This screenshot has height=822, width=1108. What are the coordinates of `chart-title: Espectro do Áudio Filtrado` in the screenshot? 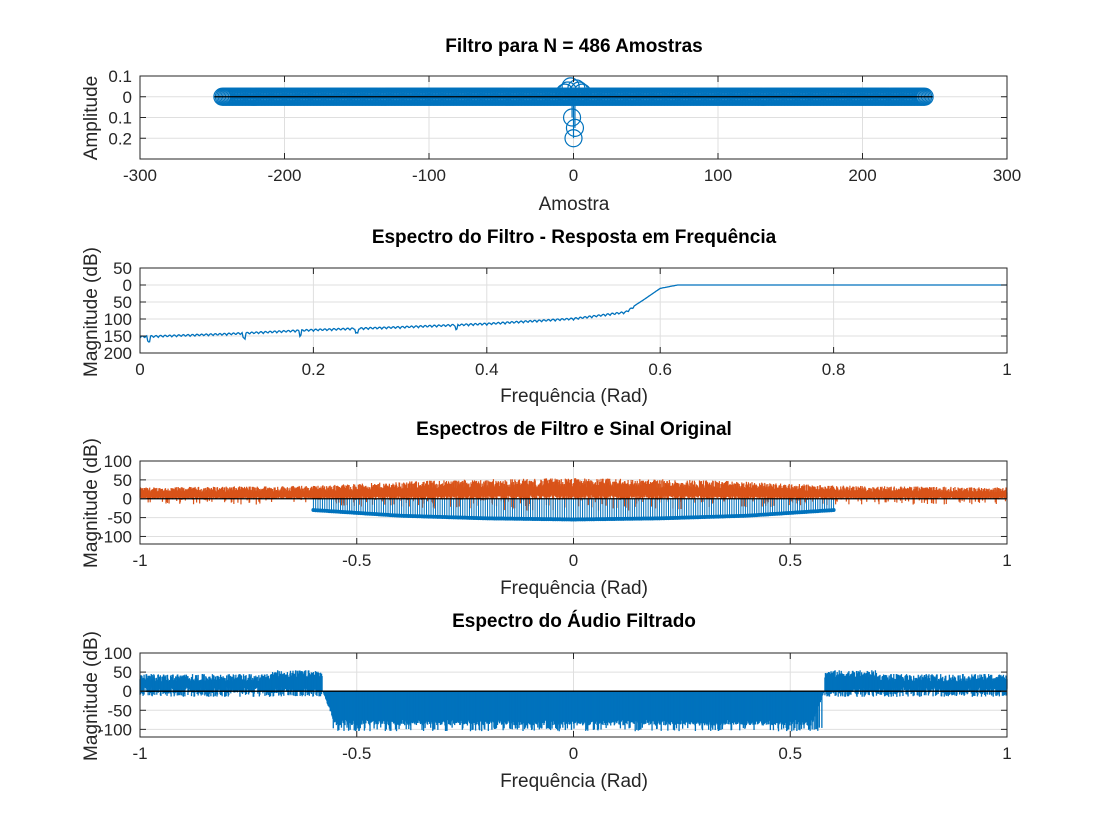 It's located at (574, 621).